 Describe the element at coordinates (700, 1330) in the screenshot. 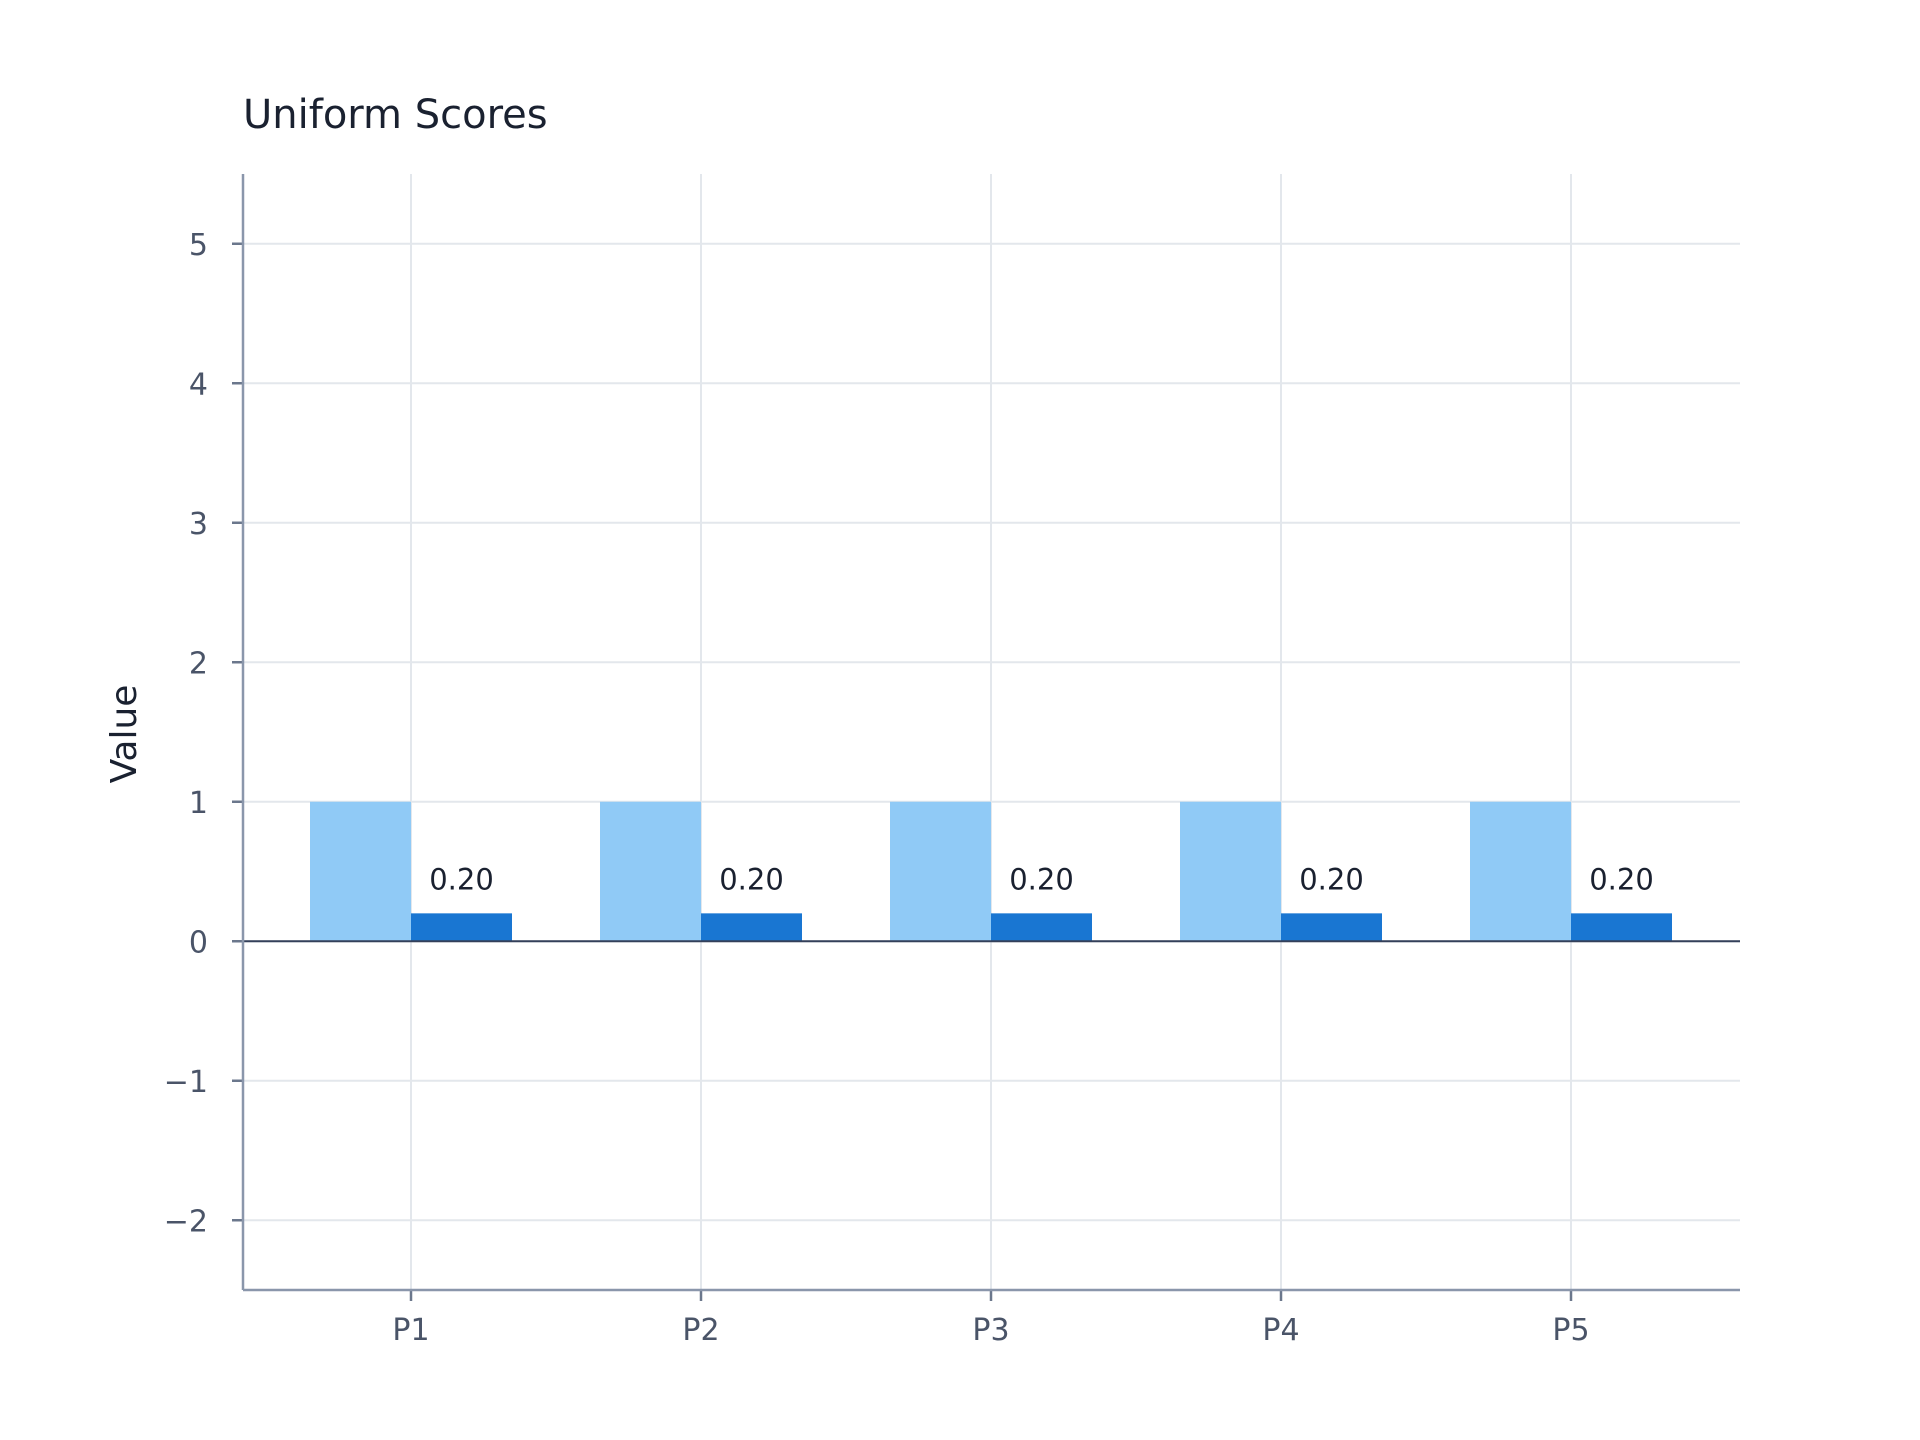

I see `x-tick-label: P2` at that location.